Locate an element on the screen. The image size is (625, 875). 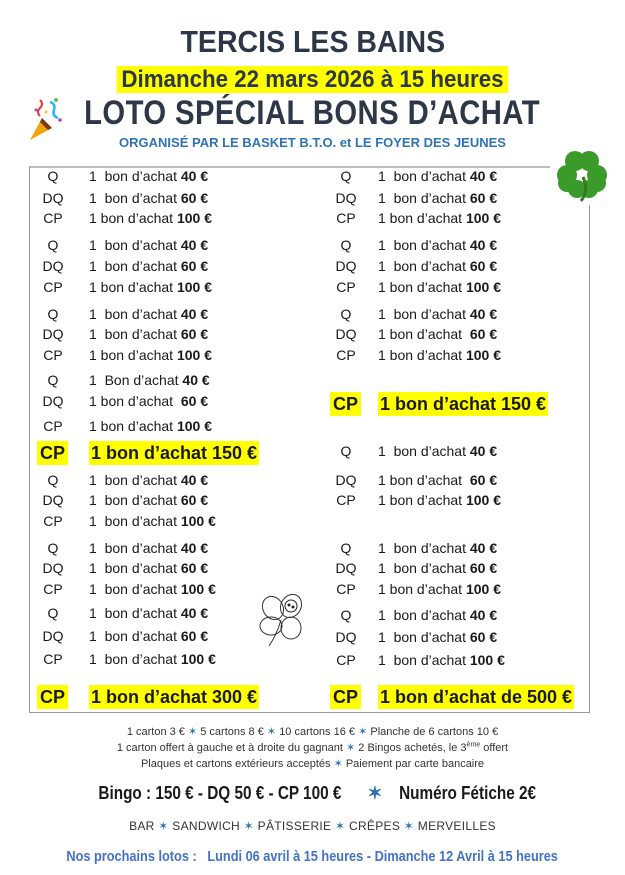
table-border-top is located at coordinates (289, 167).